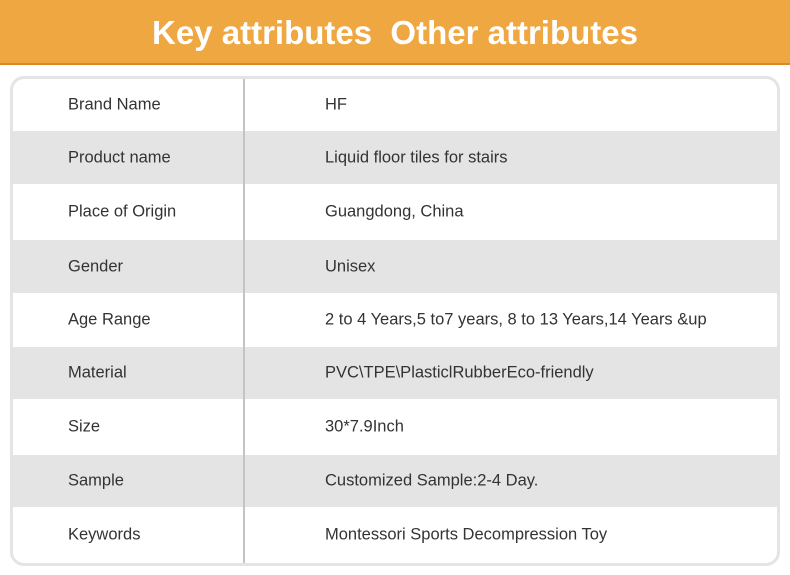  I want to click on attribute-value: Customized Sample:2-4 Day., so click(432, 480).